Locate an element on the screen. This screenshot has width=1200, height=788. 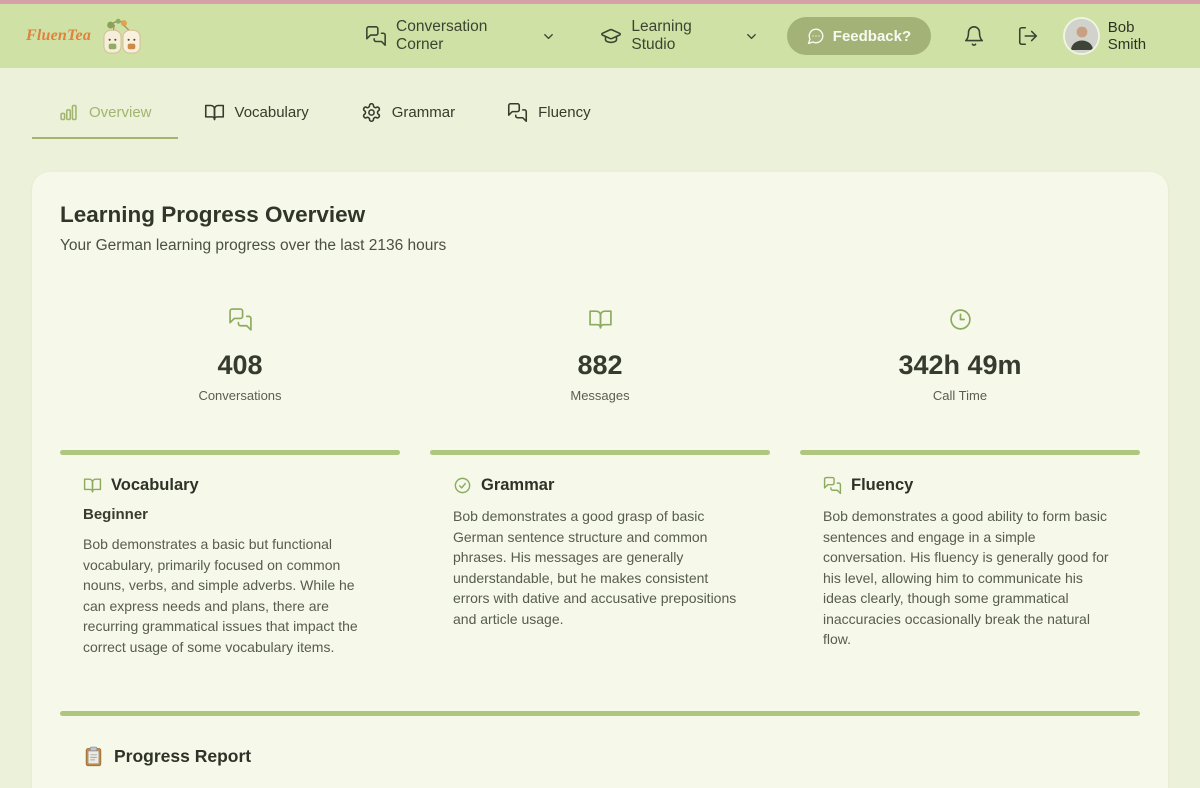
tab-label: Overview is located at coordinates (120, 112).